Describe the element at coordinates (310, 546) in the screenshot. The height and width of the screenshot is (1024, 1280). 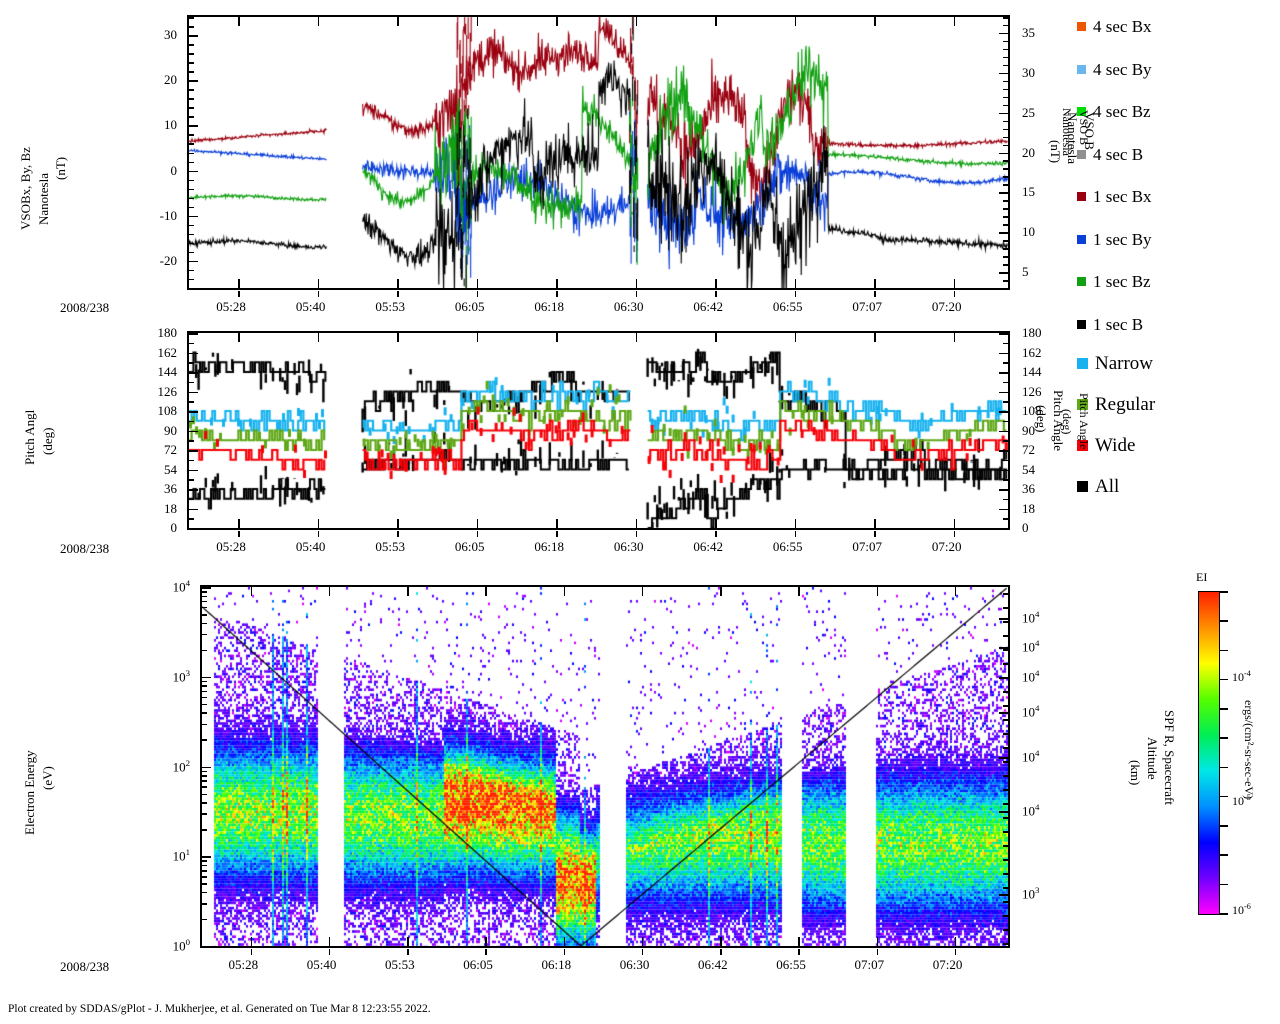
I see `pitch-xtick: 05:40` at that location.